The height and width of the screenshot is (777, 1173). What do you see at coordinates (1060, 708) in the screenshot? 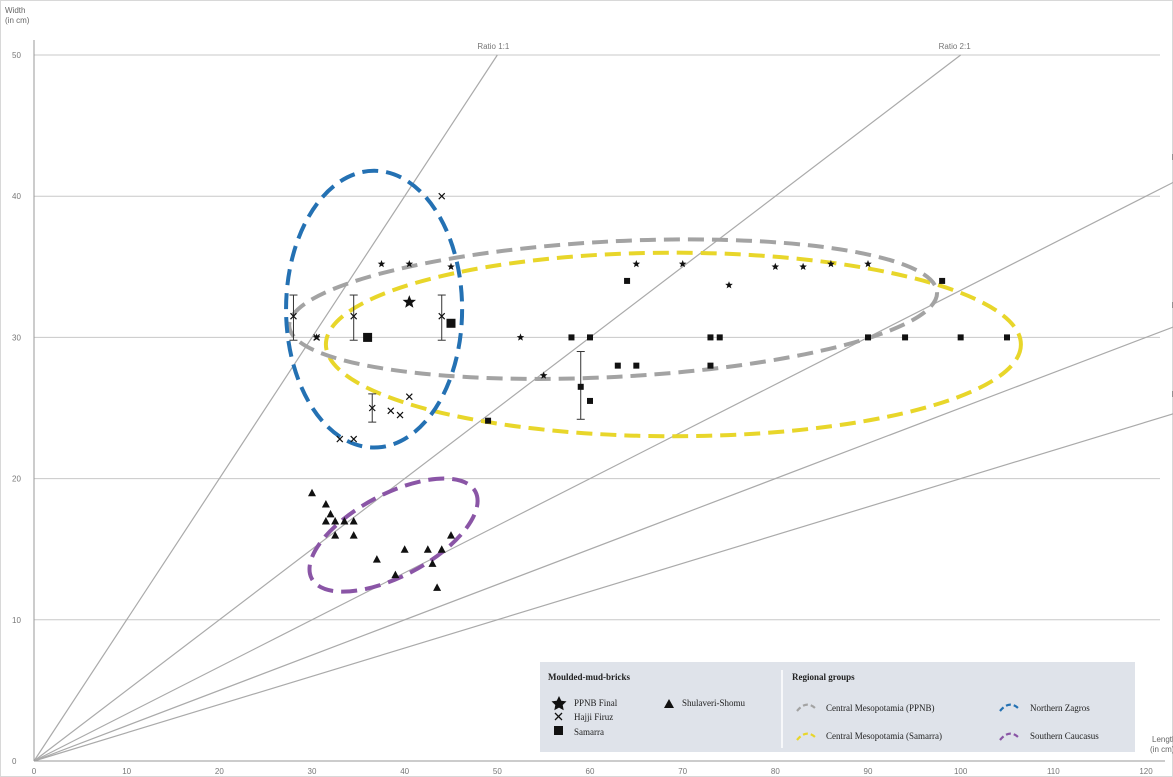
I see `legend-label-nz: Northern Zagros` at bounding box center [1060, 708].